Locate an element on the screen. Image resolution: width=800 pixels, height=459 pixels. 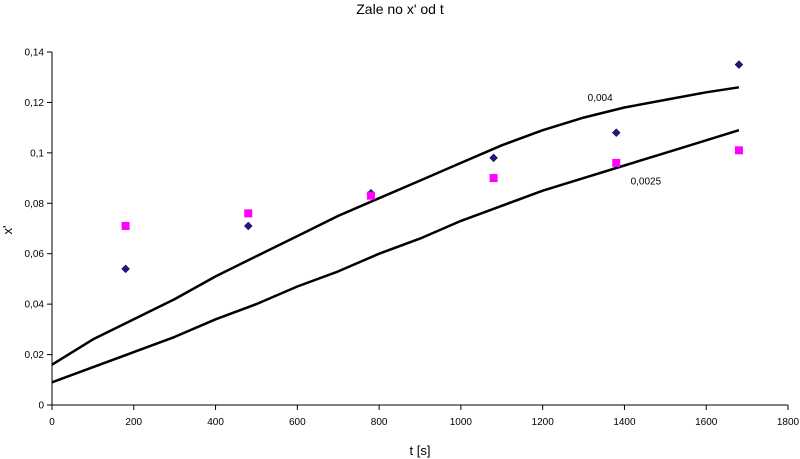
x-tick-label: 200 is located at coordinates (133, 422).